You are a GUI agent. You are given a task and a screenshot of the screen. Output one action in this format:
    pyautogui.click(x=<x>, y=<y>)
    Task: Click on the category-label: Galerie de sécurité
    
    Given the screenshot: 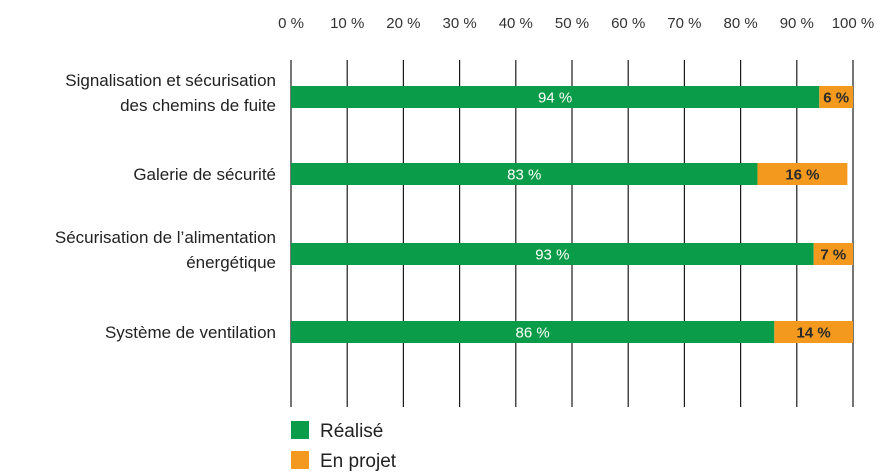 What is the action you would take?
    pyautogui.click(x=204, y=174)
    